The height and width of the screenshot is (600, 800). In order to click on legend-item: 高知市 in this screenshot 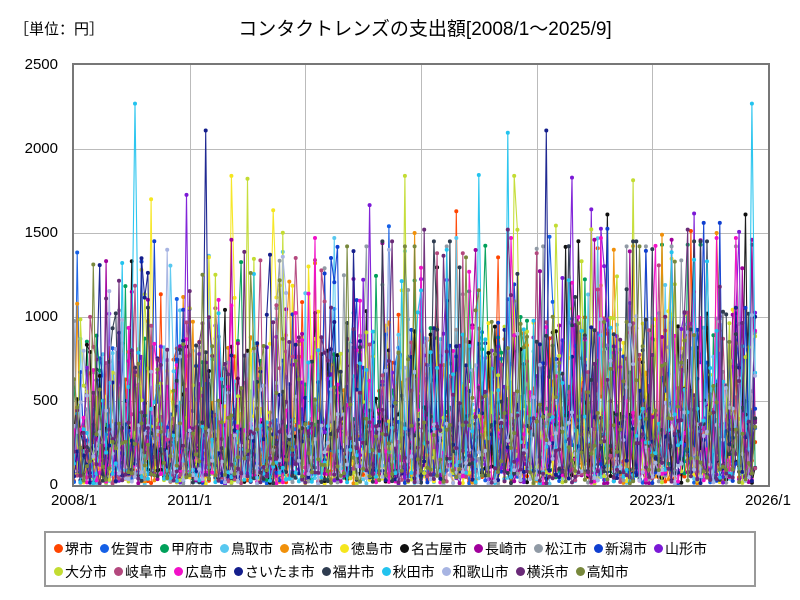, I will do `click(602, 571)`.